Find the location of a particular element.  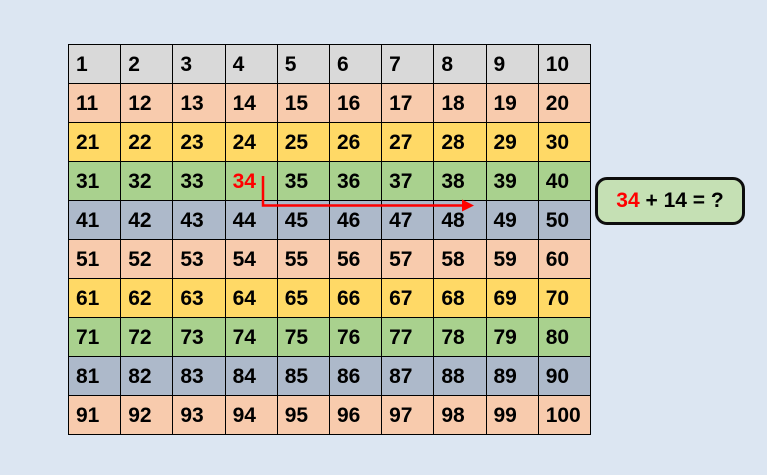

grid-cell: 100 is located at coordinates (564, 415).